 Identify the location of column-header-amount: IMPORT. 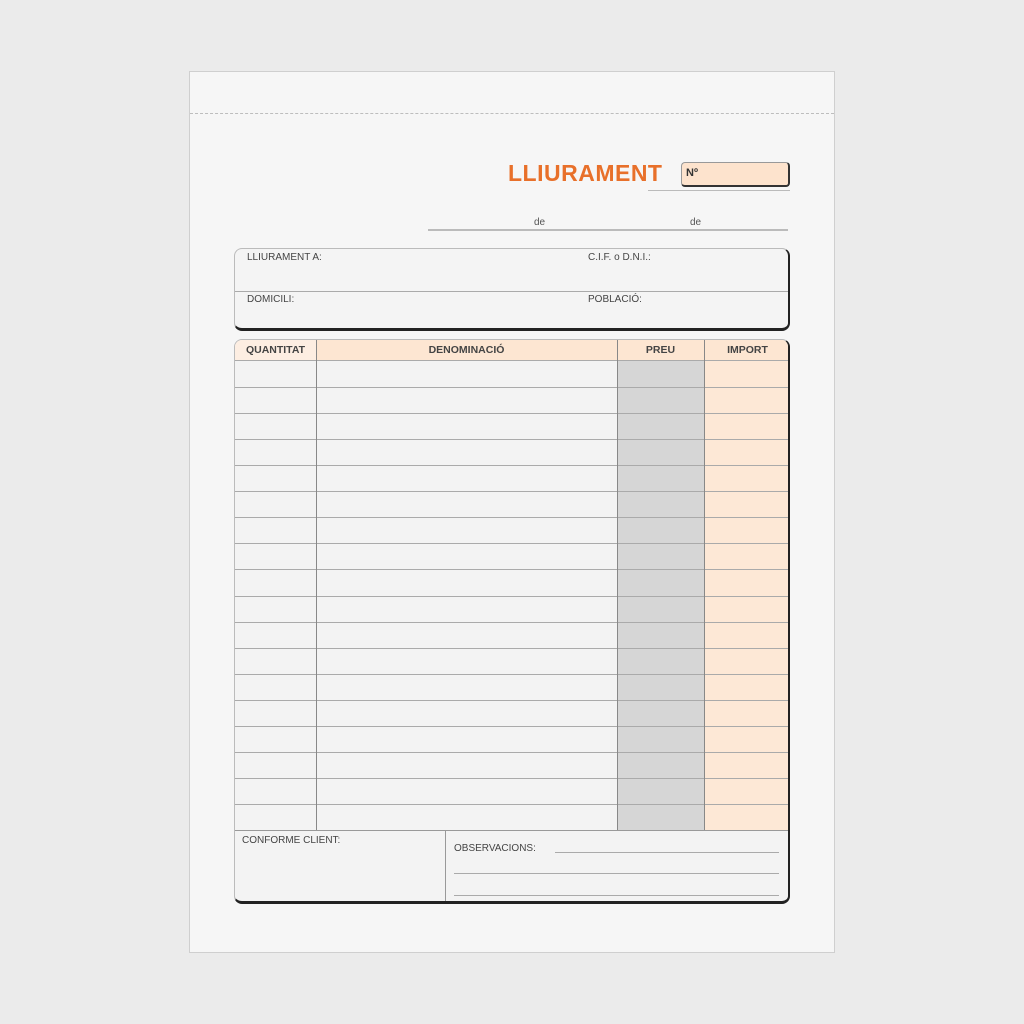
(746, 350).